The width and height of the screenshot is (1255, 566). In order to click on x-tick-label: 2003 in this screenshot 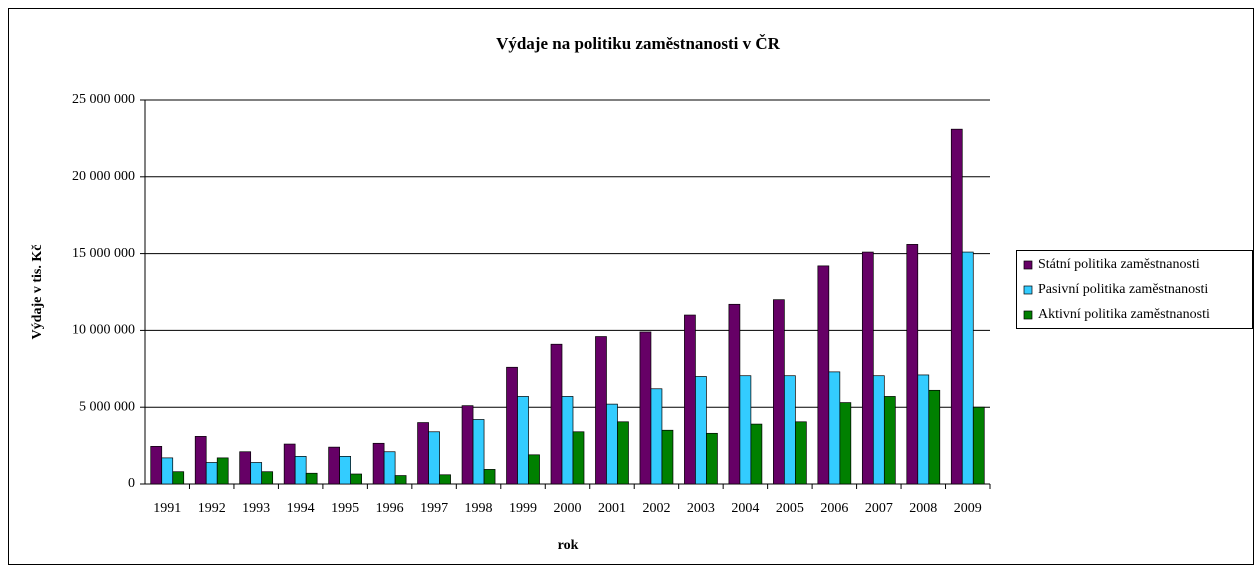, I will do `click(701, 508)`.